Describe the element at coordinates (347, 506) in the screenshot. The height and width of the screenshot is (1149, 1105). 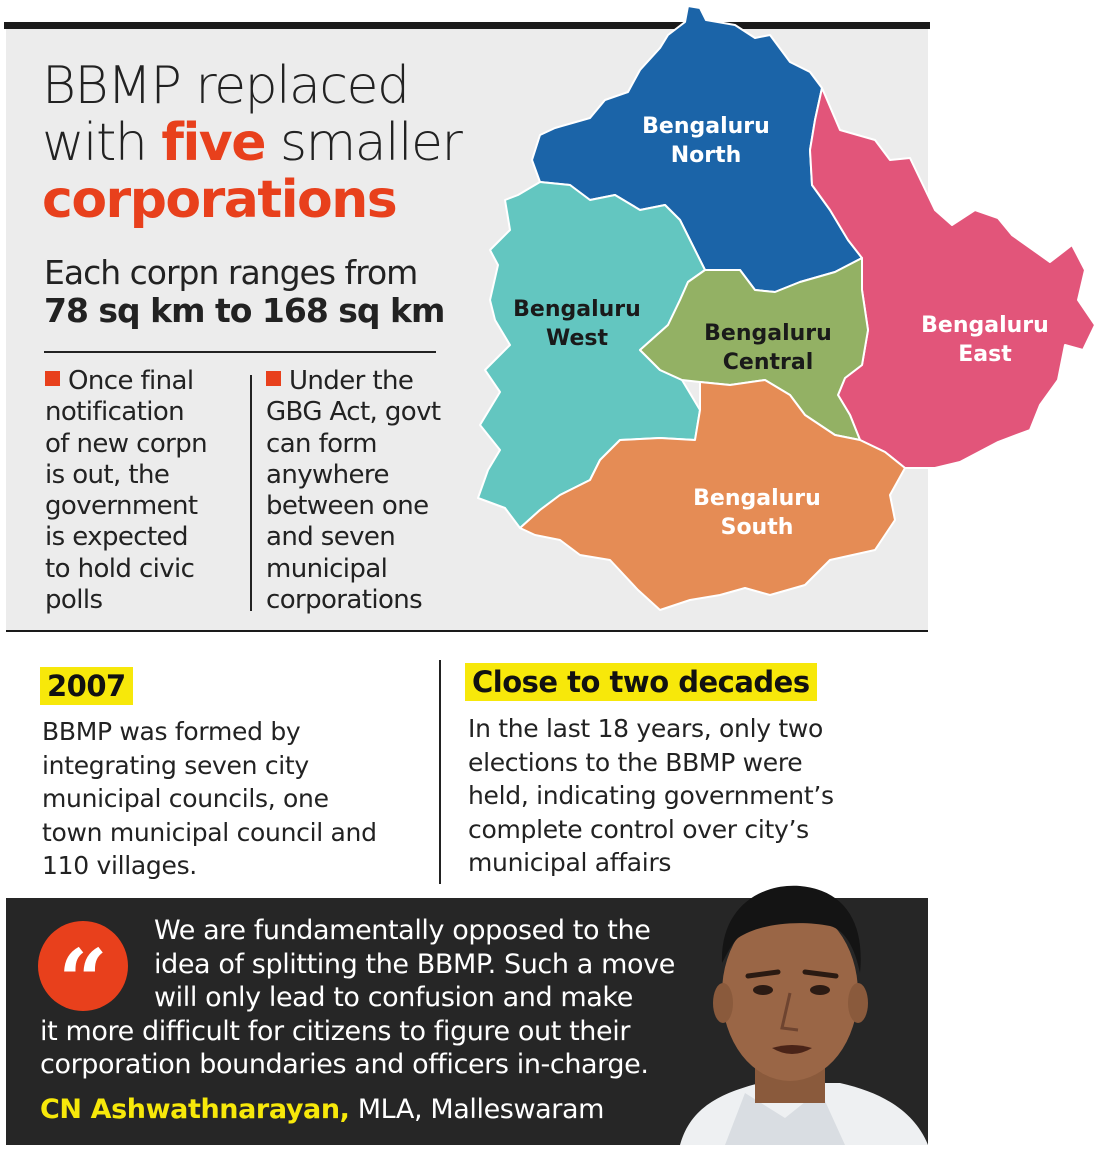
I see `note-line: between one` at that location.